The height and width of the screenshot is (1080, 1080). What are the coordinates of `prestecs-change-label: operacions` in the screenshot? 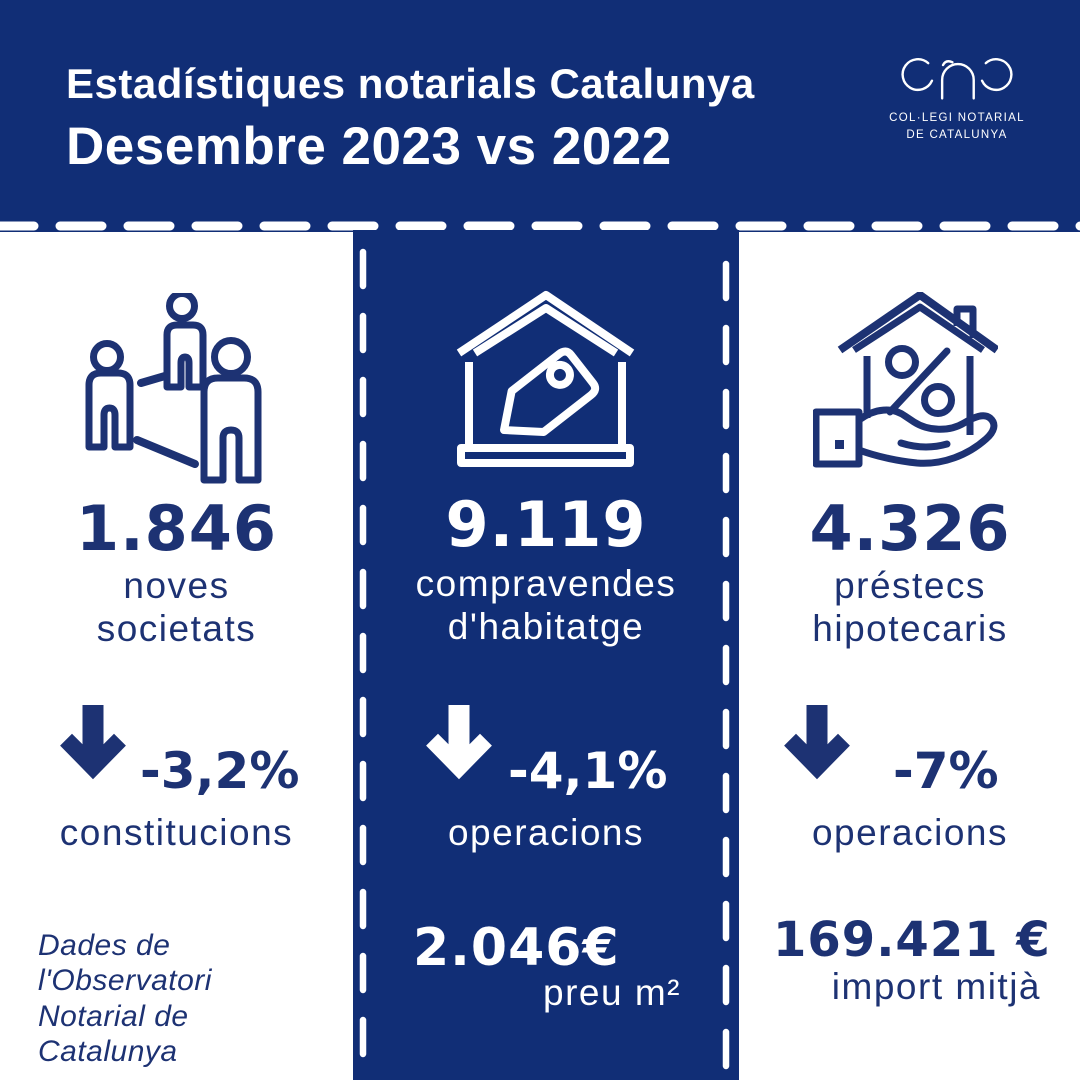 It's located at (909, 832).